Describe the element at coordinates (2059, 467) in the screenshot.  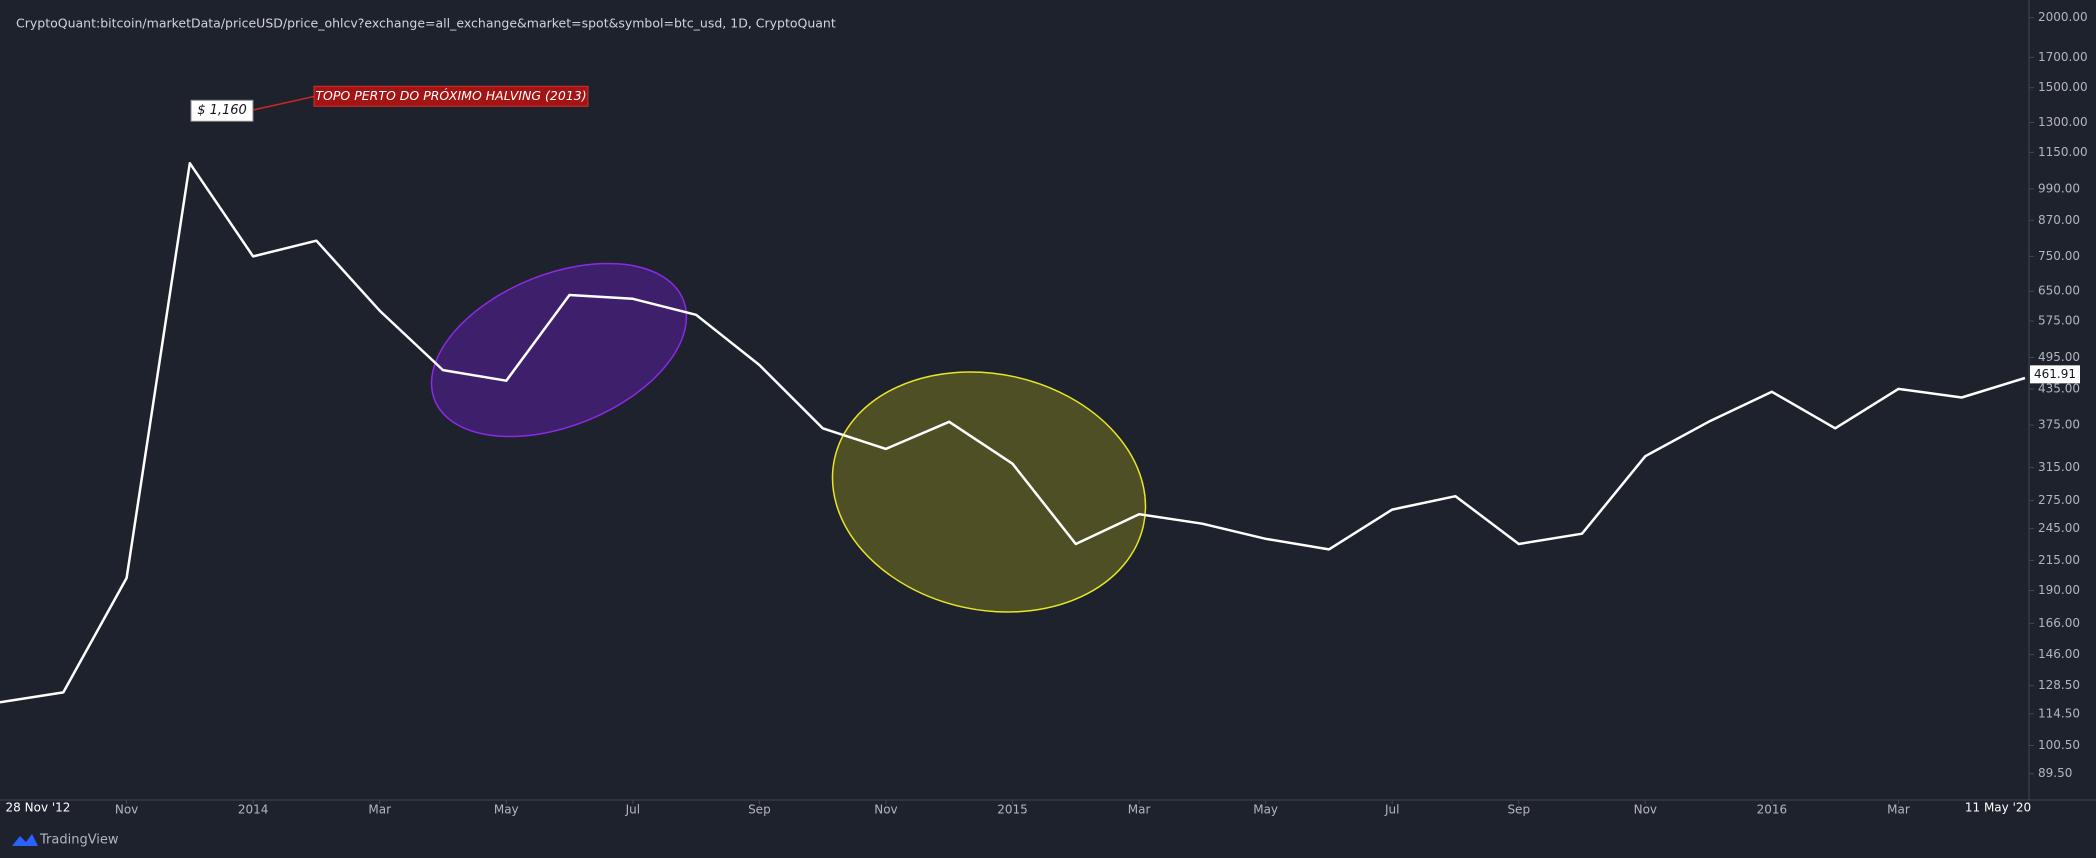
I see `y-tick-label: 315.00` at that location.